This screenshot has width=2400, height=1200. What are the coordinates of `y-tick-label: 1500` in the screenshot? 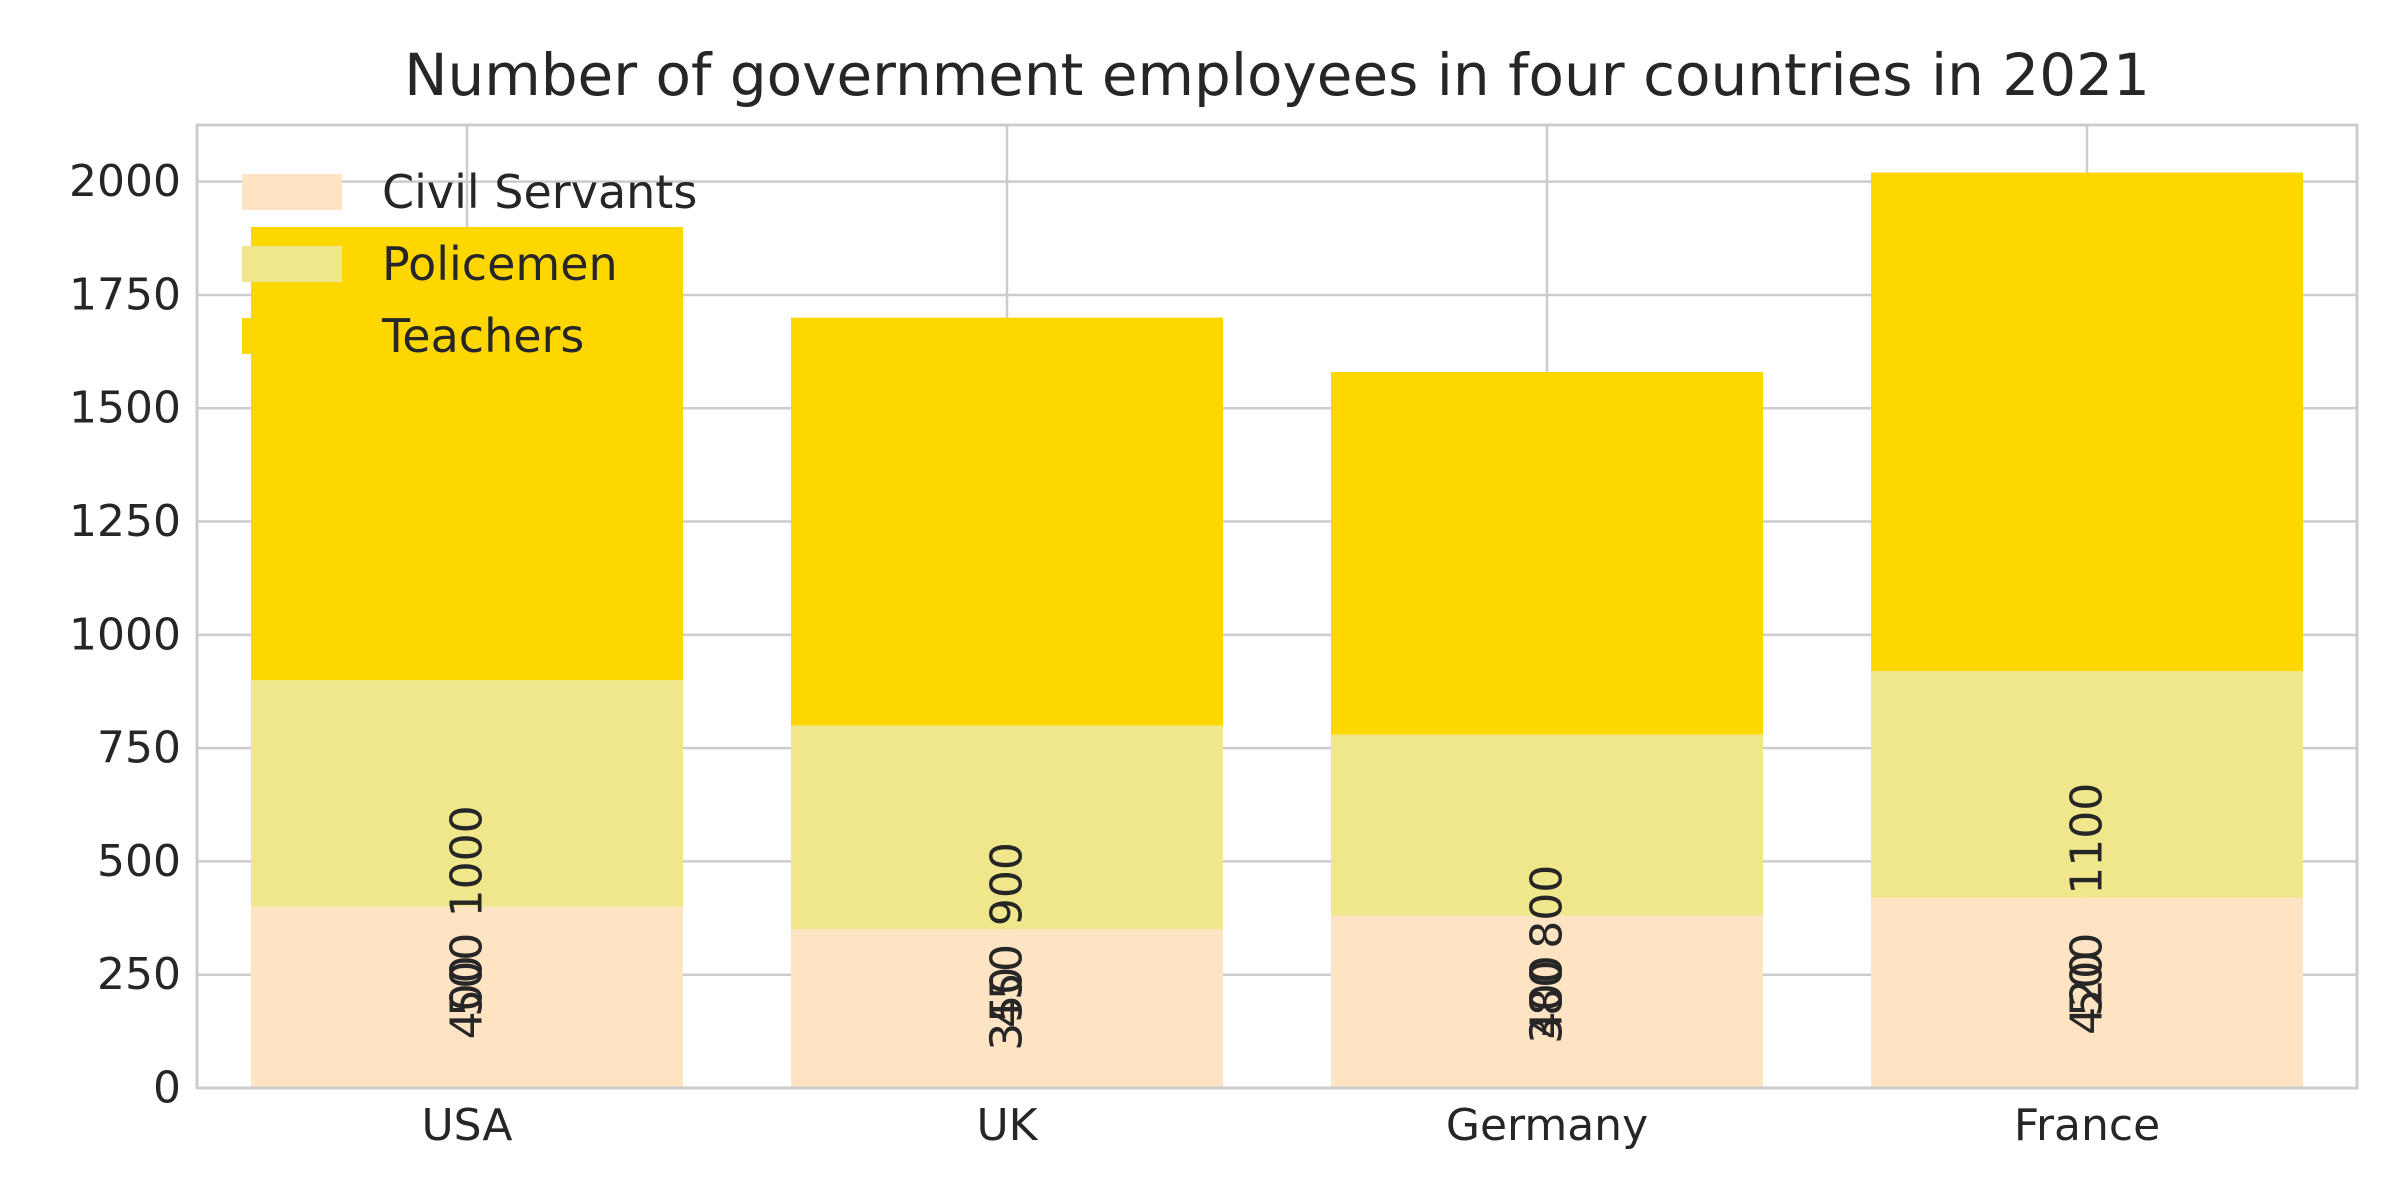 It's located at (125, 408).